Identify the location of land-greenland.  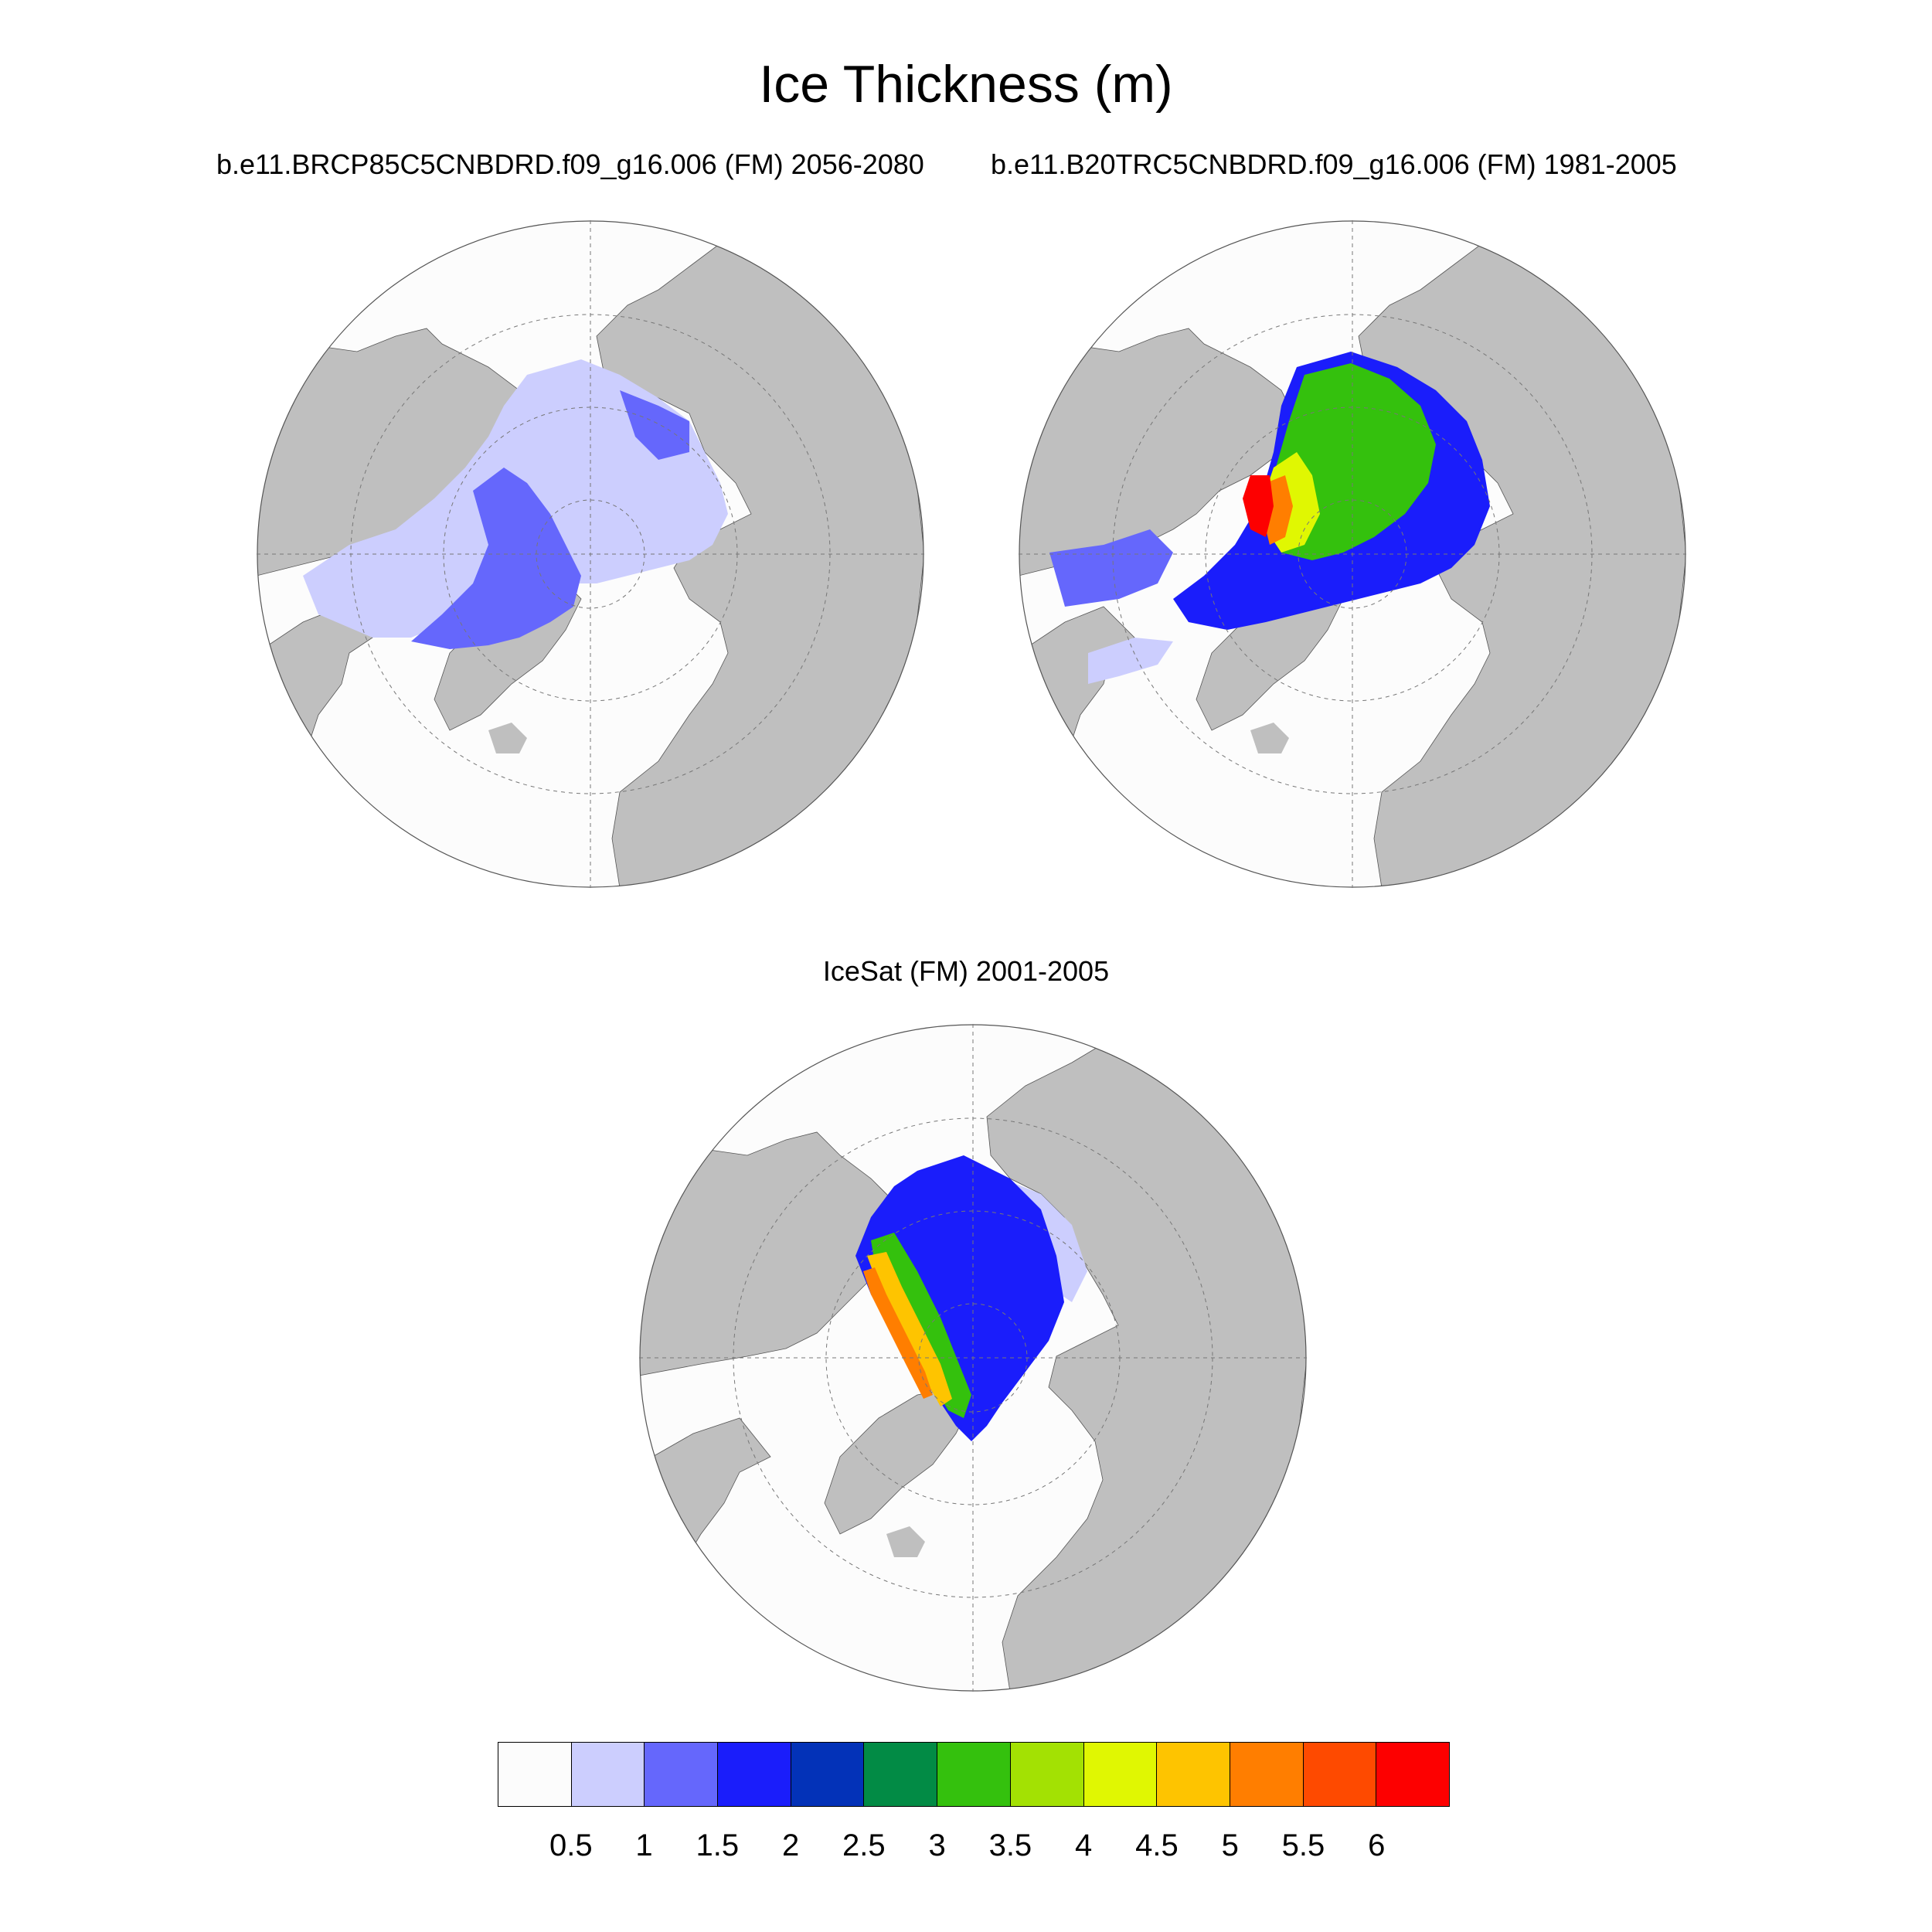
(898, 1461).